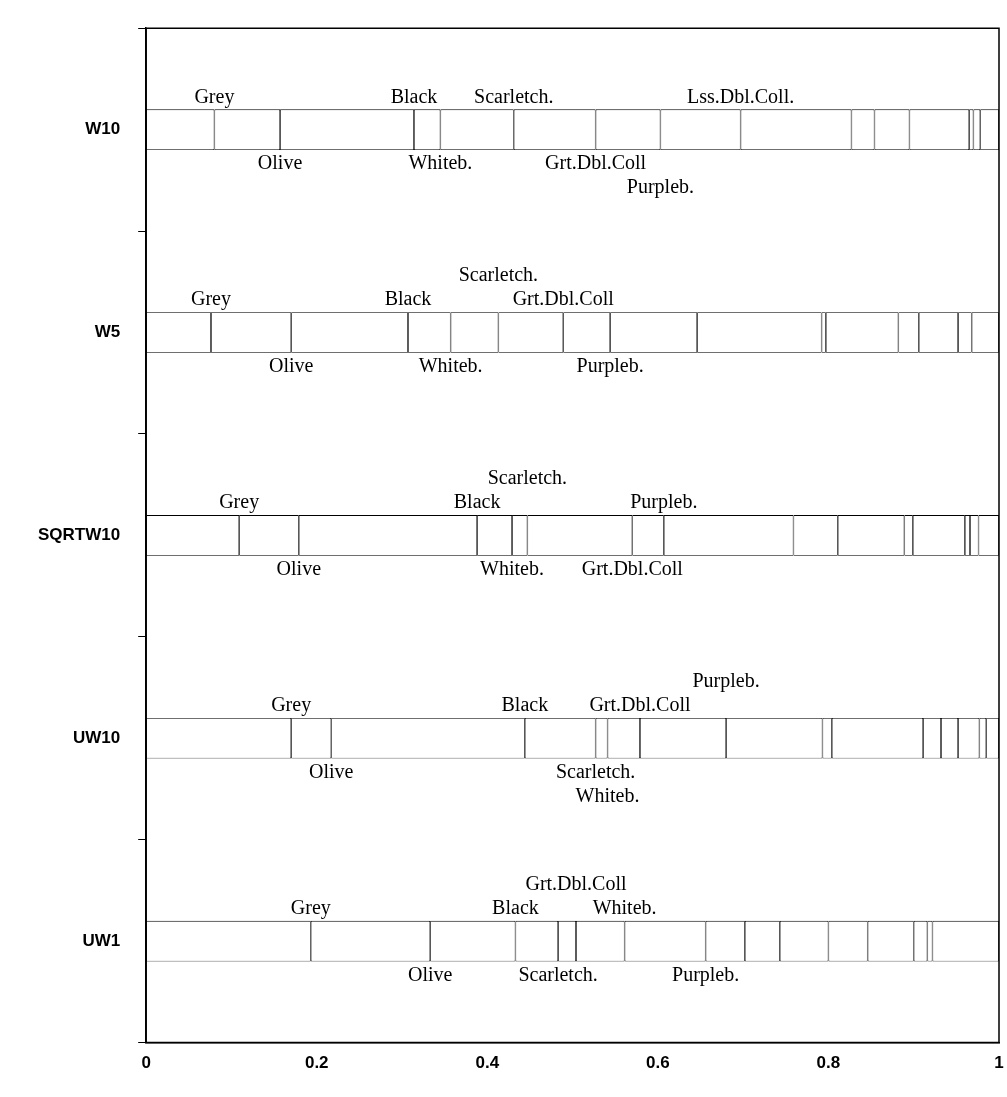  Describe the element at coordinates (487, 1063) in the screenshot. I see `x-tick-label: 0.4` at that location.